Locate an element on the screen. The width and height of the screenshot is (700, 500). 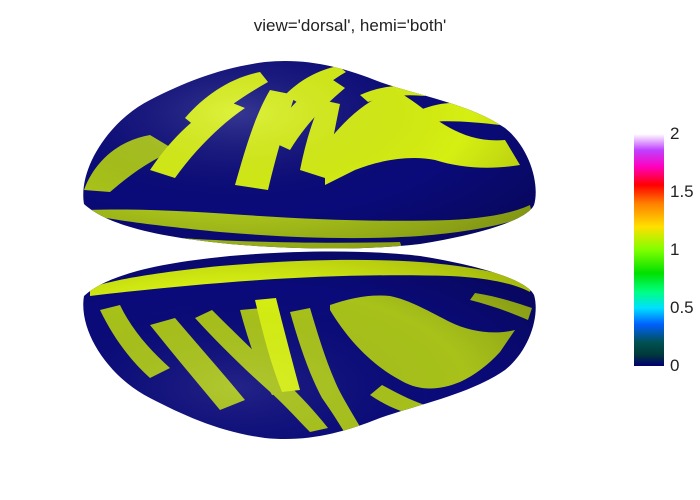
colorbar-gradient is located at coordinates (649, 250).